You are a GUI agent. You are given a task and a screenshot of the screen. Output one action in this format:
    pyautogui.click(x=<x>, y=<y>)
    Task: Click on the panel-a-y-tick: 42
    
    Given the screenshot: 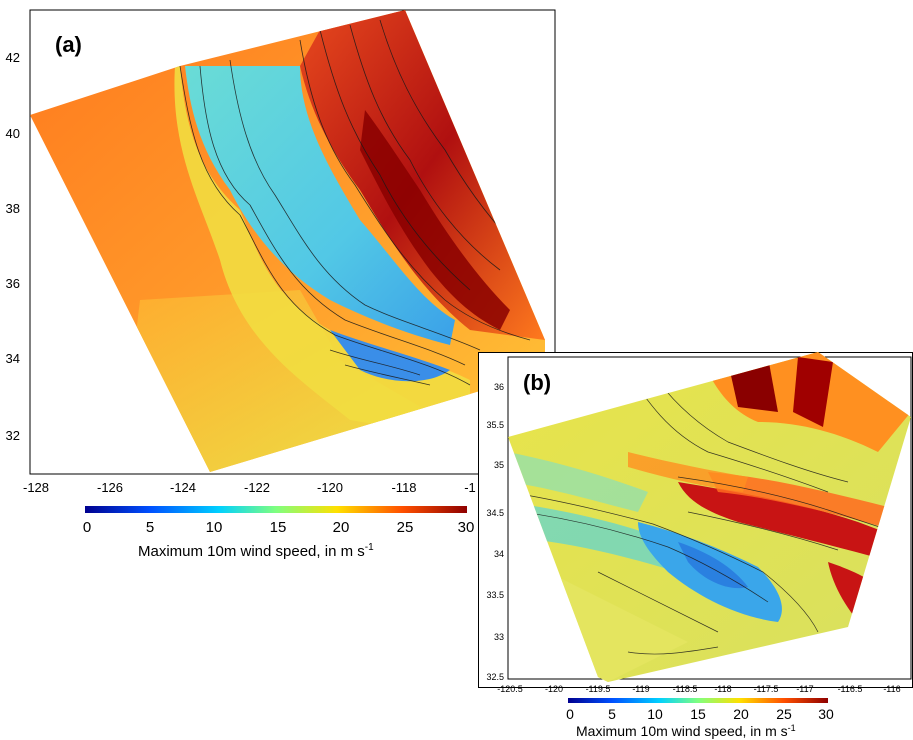 What is the action you would take?
    pyautogui.click(x=13, y=57)
    